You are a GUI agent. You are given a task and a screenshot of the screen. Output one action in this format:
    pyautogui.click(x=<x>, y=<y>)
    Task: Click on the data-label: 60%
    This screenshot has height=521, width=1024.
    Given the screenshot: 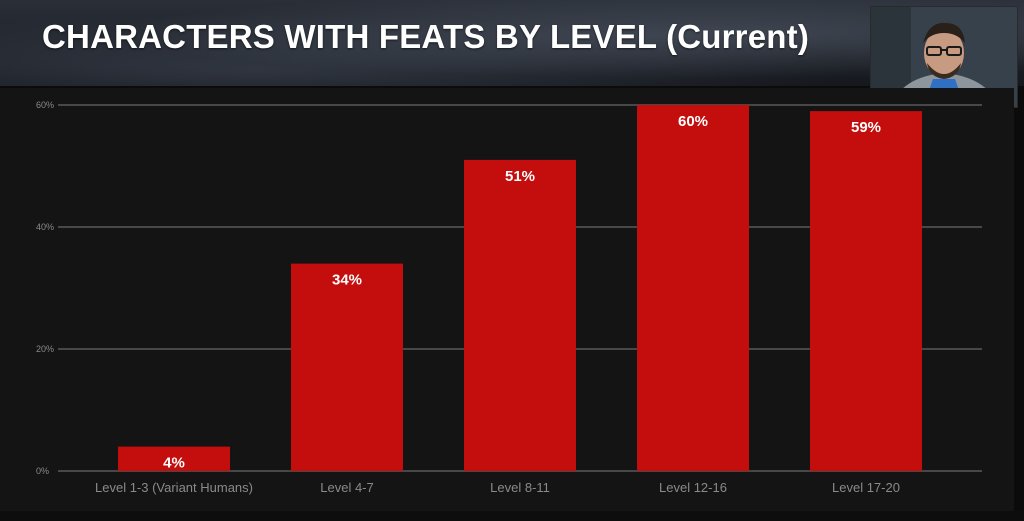 What is the action you would take?
    pyautogui.click(x=693, y=121)
    